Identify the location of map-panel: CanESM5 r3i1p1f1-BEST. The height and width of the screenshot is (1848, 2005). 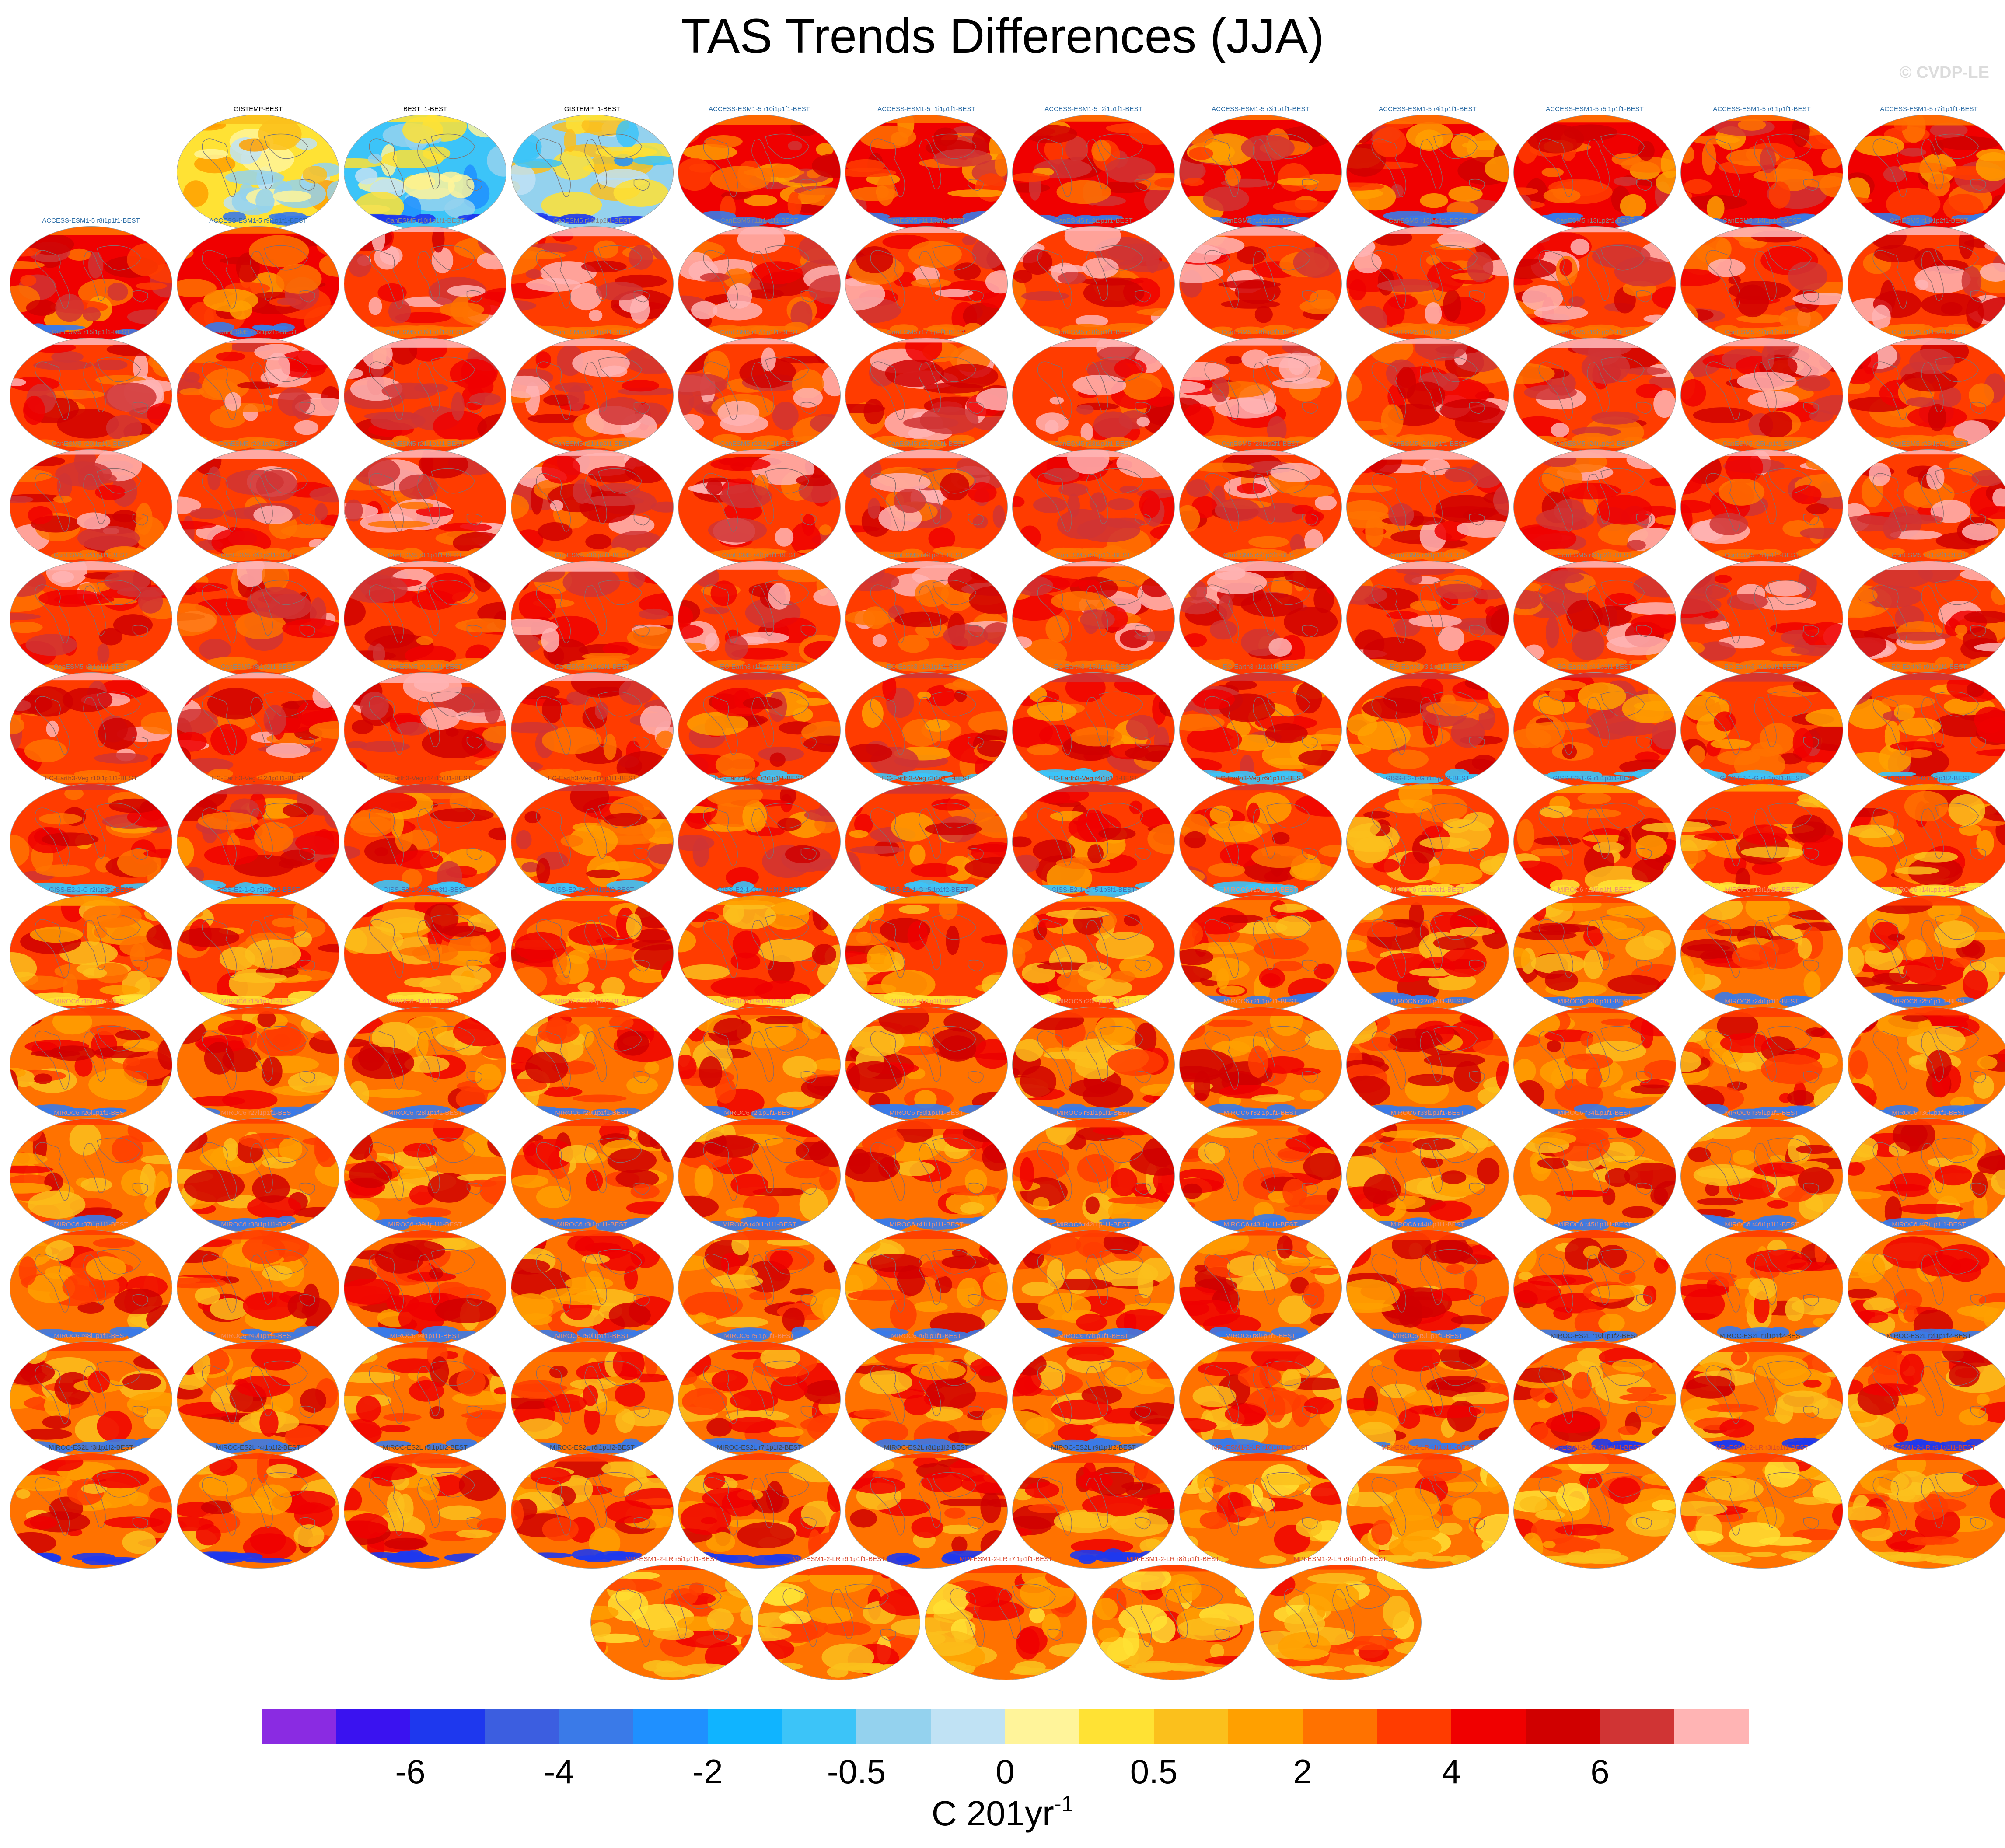
(425, 614).